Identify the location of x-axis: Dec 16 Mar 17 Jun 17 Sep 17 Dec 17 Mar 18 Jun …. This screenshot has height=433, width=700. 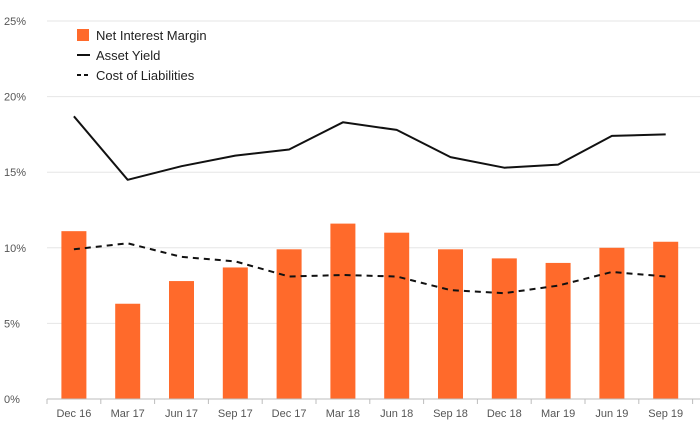
(373, 409).